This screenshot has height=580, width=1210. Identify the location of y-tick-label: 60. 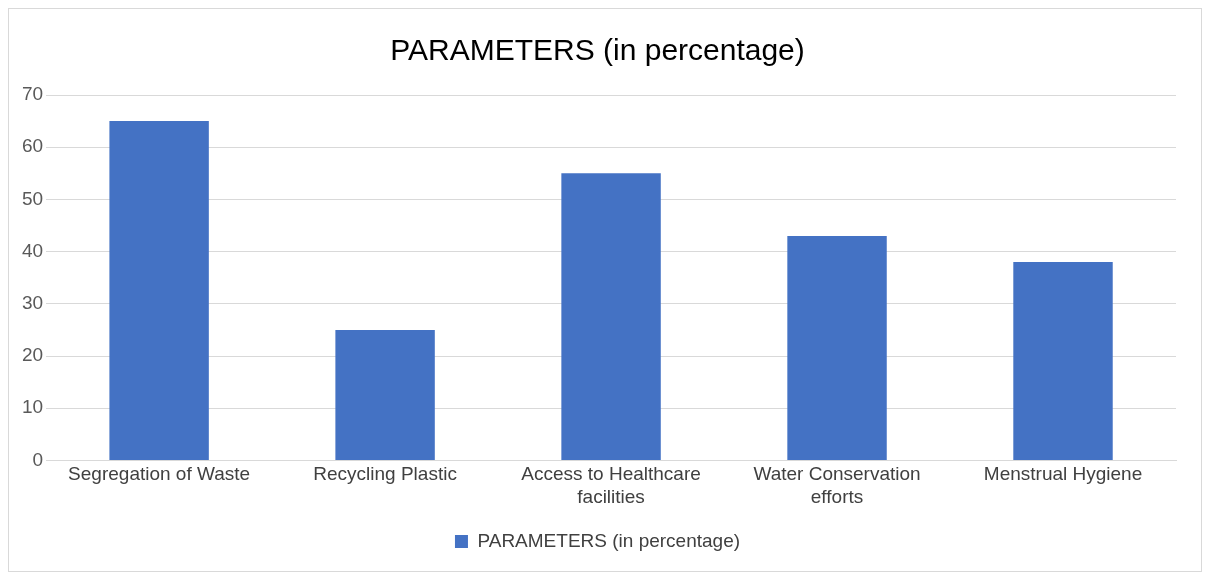
(32, 146).